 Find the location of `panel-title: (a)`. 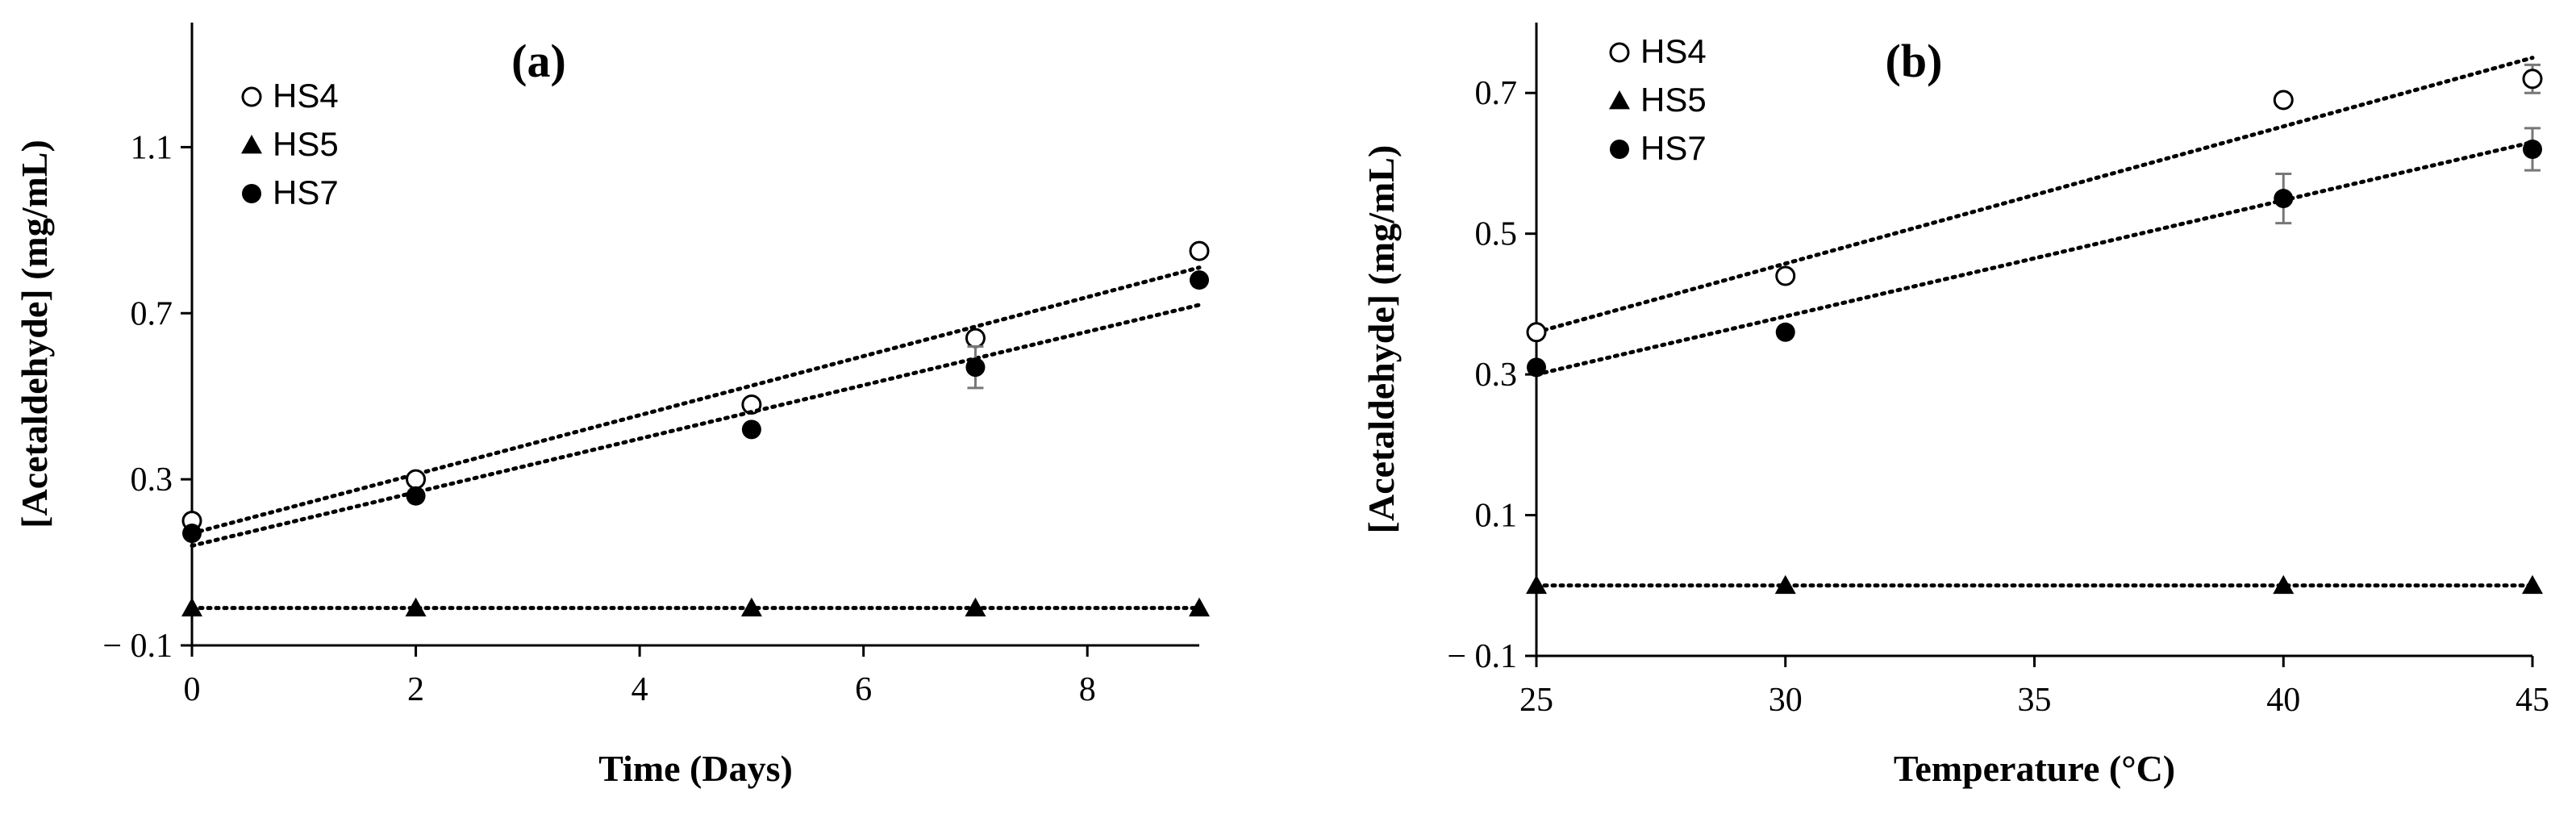

panel-title: (a) is located at coordinates (538, 61).